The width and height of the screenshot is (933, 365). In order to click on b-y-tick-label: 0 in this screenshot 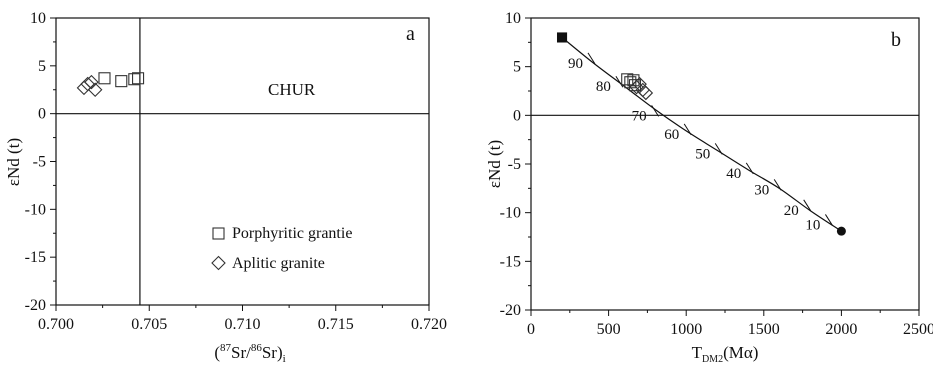, I will do `click(517, 115)`.